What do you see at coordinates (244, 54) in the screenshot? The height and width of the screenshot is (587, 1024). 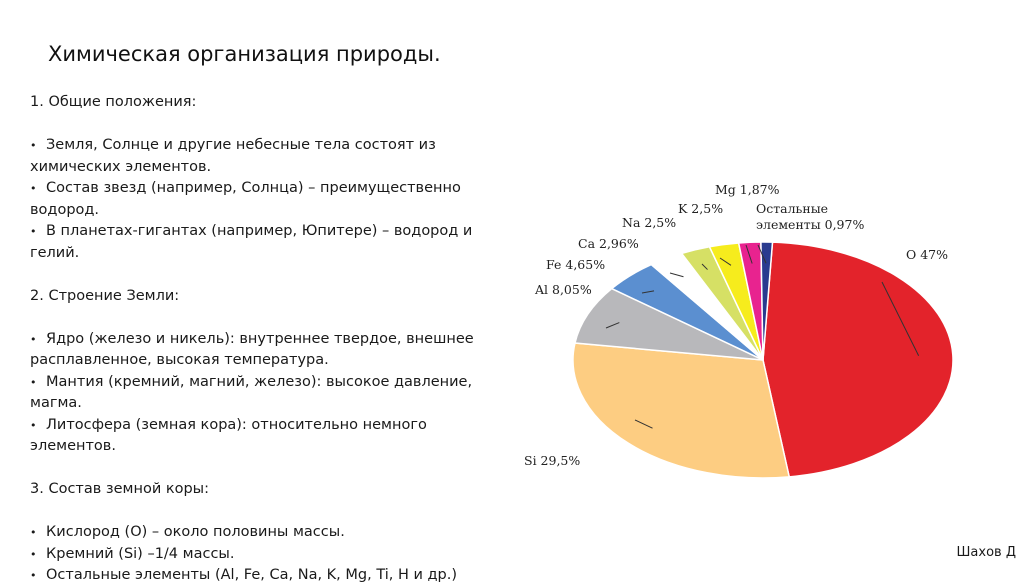 I see `slide-title: Химическая организация природы.` at bounding box center [244, 54].